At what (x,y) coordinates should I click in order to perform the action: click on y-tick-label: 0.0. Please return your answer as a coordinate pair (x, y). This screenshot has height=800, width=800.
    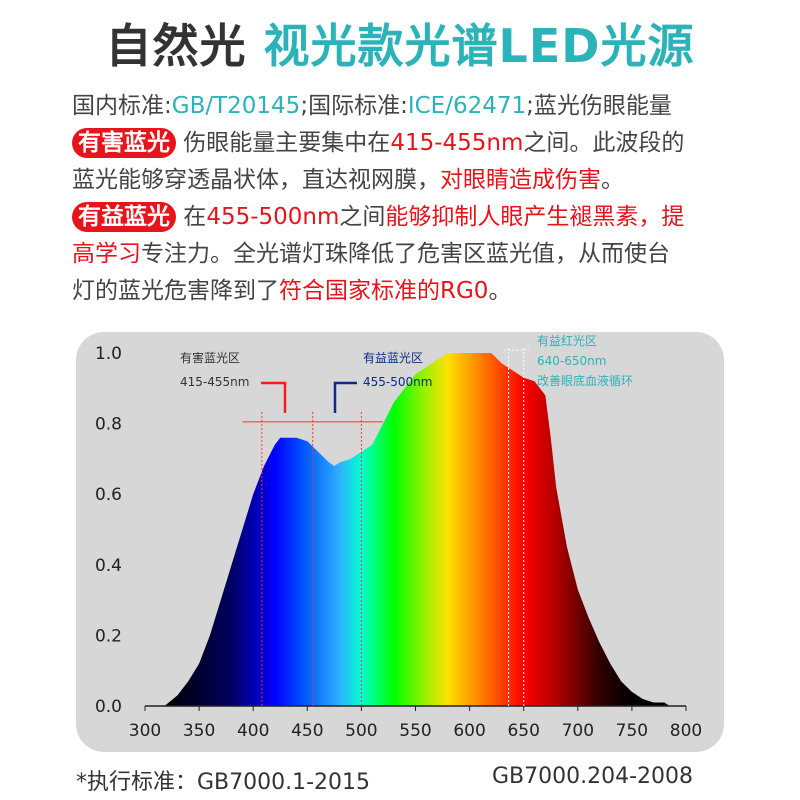
    Looking at the image, I should click on (108, 707).